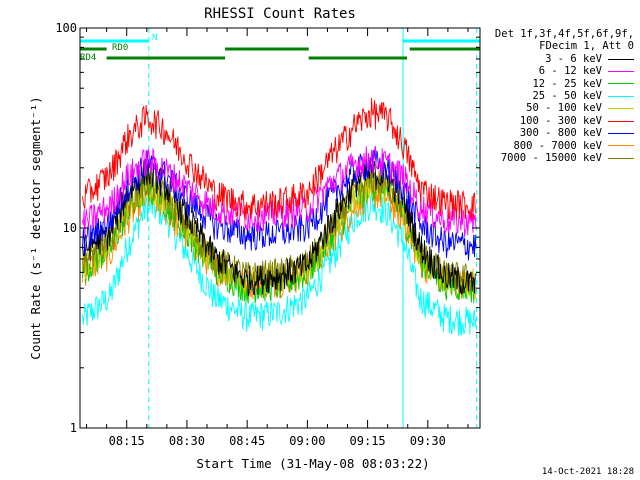 Image resolution: width=640 pixels, height=480 pixels. What do you see at coordinates (551, 158) in the screenshot?
I see `legend-label: 7000 - 15000 keV` at bounding box center [551, 158].